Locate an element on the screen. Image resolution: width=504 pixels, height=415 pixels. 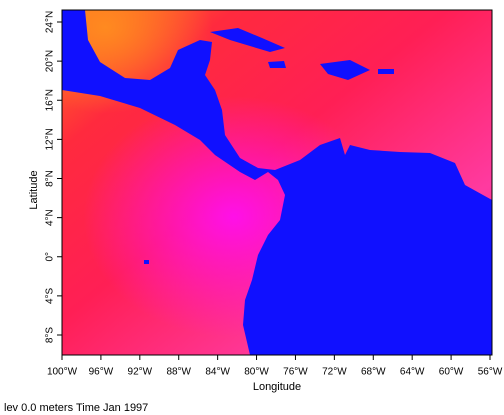
hispaniola is located at coordinates (345, 70).